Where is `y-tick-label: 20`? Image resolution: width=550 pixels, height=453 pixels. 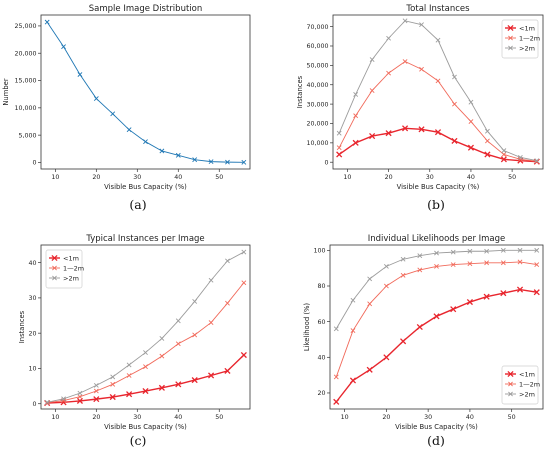
y-tick-label: 20 is located at coordinates (32, 333).